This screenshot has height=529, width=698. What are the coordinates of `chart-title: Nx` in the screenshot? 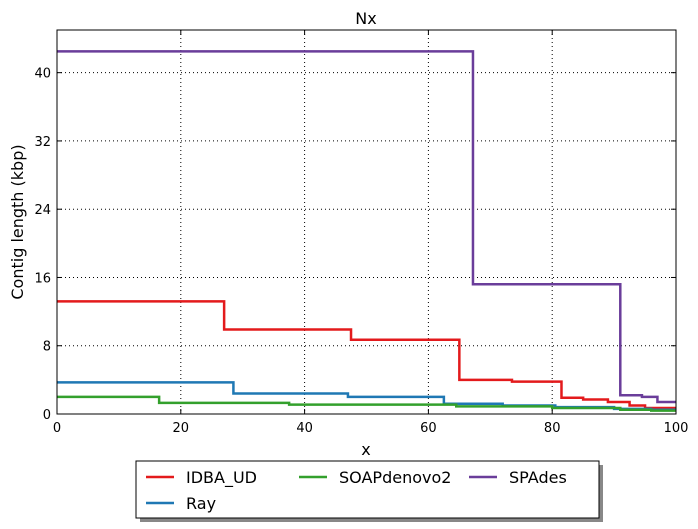 It's located at (365, 18).